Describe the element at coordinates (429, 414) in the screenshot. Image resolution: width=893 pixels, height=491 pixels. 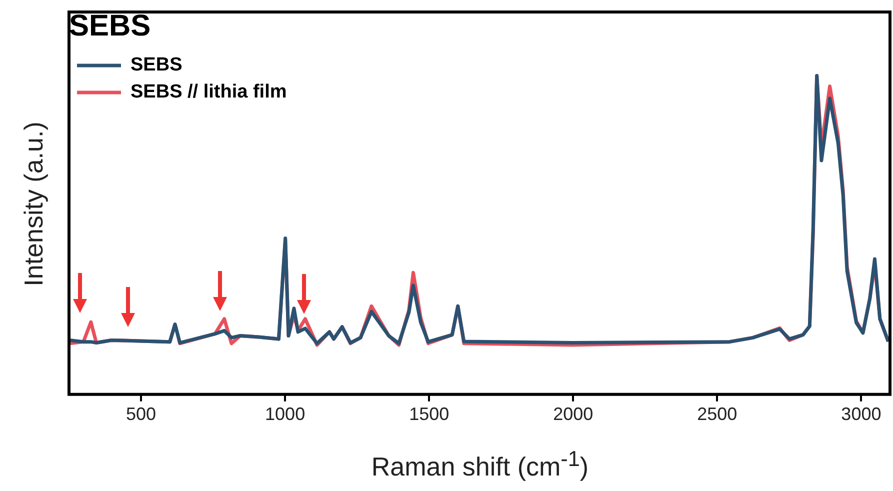
I see `x-tick-label: 1500` at that location.